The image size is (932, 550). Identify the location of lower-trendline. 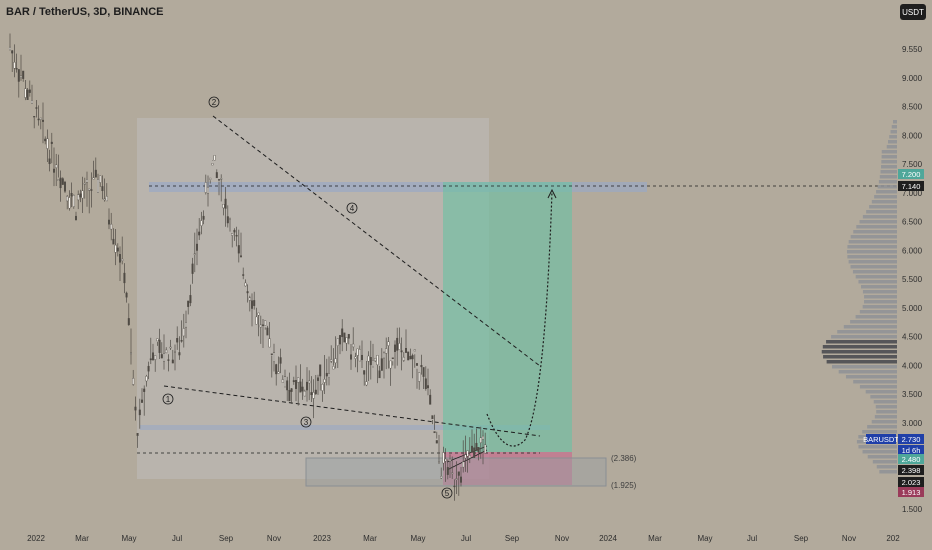
(352, 411).